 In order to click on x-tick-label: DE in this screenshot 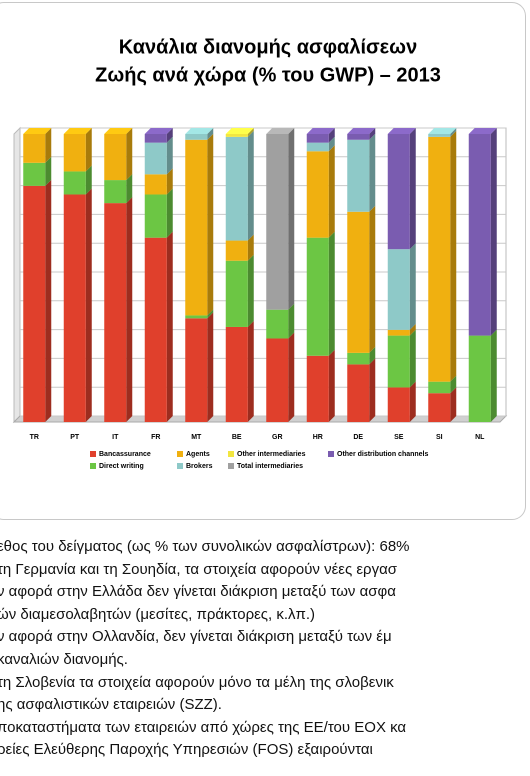, I will do `click(358, 437)`.